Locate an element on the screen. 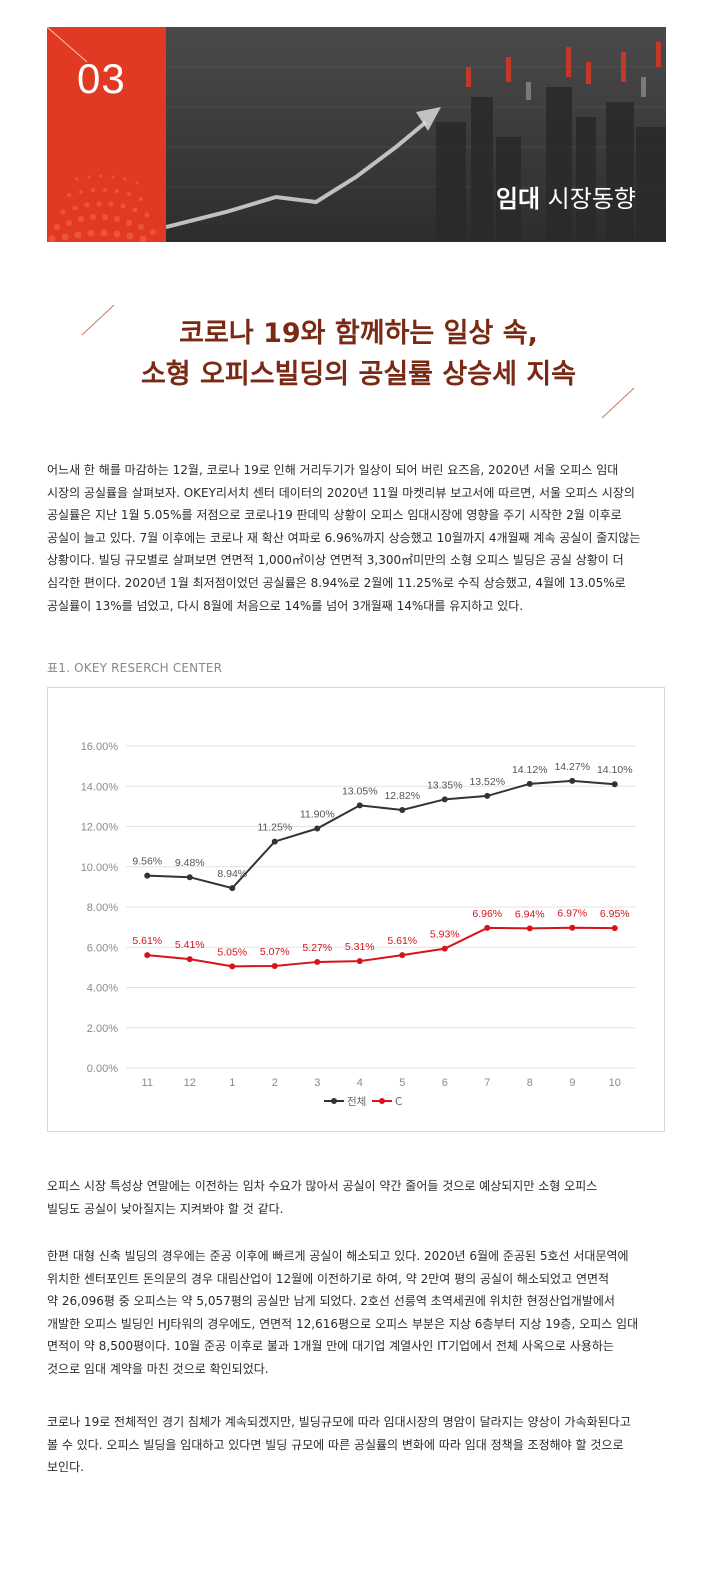  data-label: 11.25% is located at coordinates (274, 828).